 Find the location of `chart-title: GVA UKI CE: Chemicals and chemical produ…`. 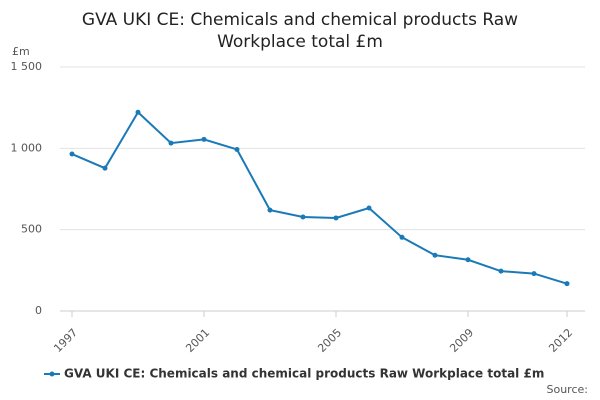

chart-title: GVA UKI CE: Chemicals and chemical produ… is located at coordinates (300, 31).